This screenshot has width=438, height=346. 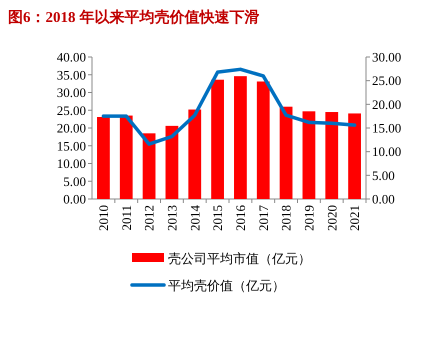 I want to click on y2-tick-label: 15.00, so click(x=387, y=128).